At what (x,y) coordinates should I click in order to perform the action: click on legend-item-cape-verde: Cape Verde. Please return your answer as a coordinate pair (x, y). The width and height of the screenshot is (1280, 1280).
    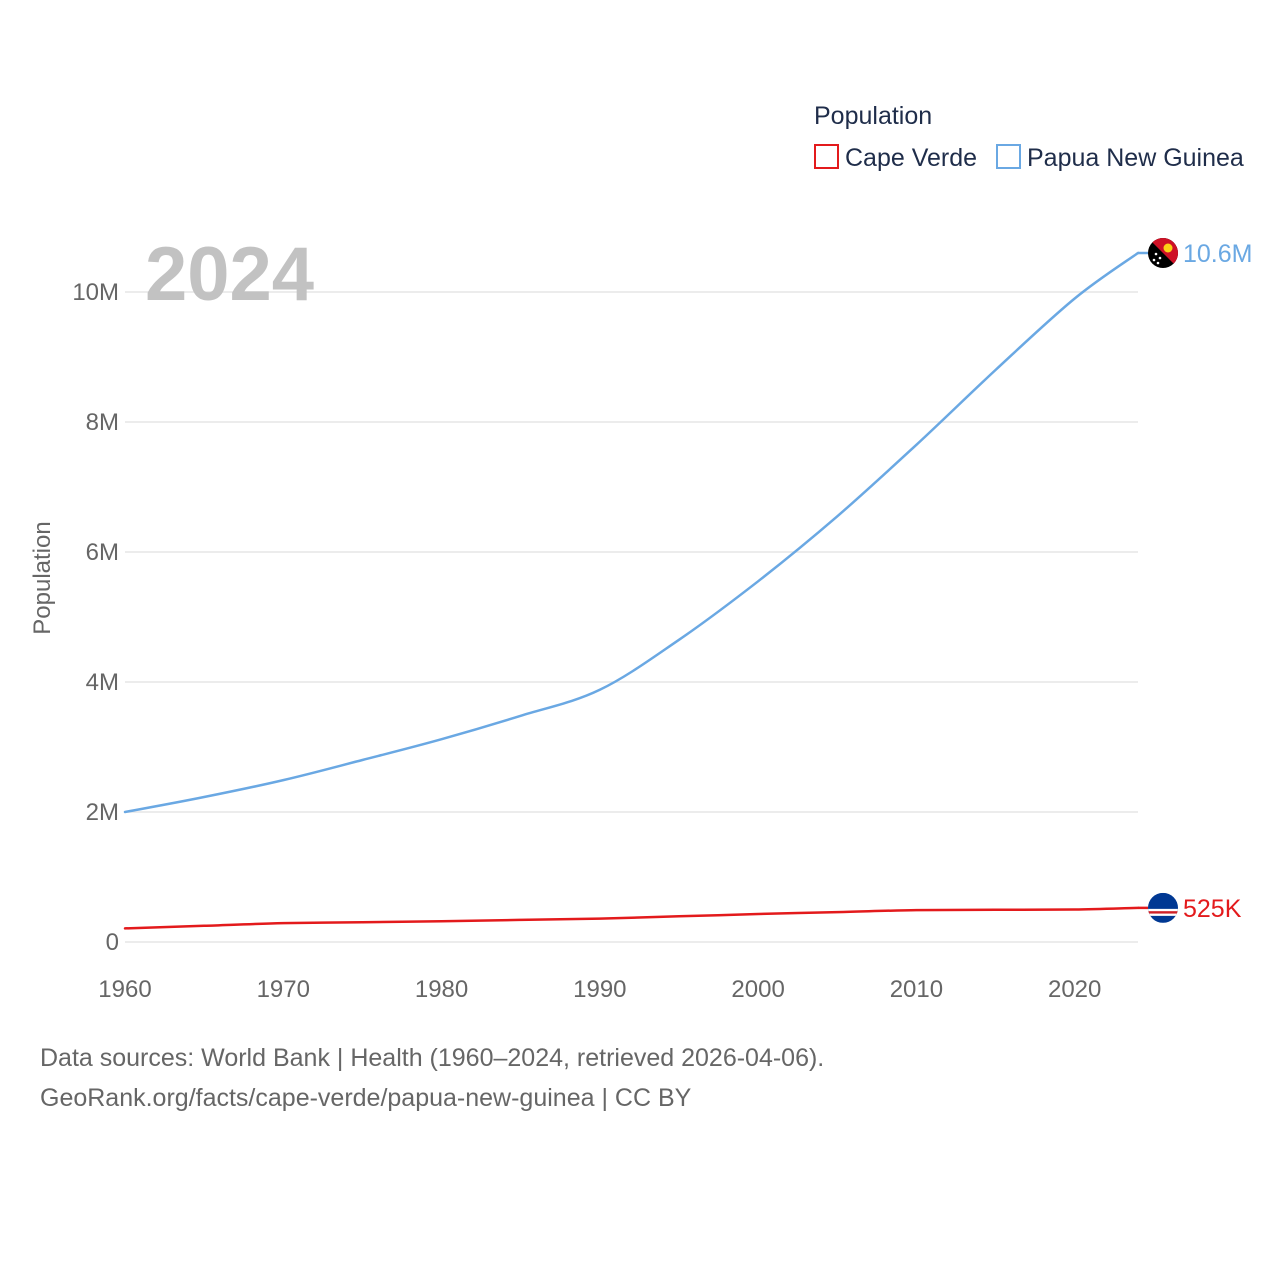
    Looking at the image, I should click on (895, 158).